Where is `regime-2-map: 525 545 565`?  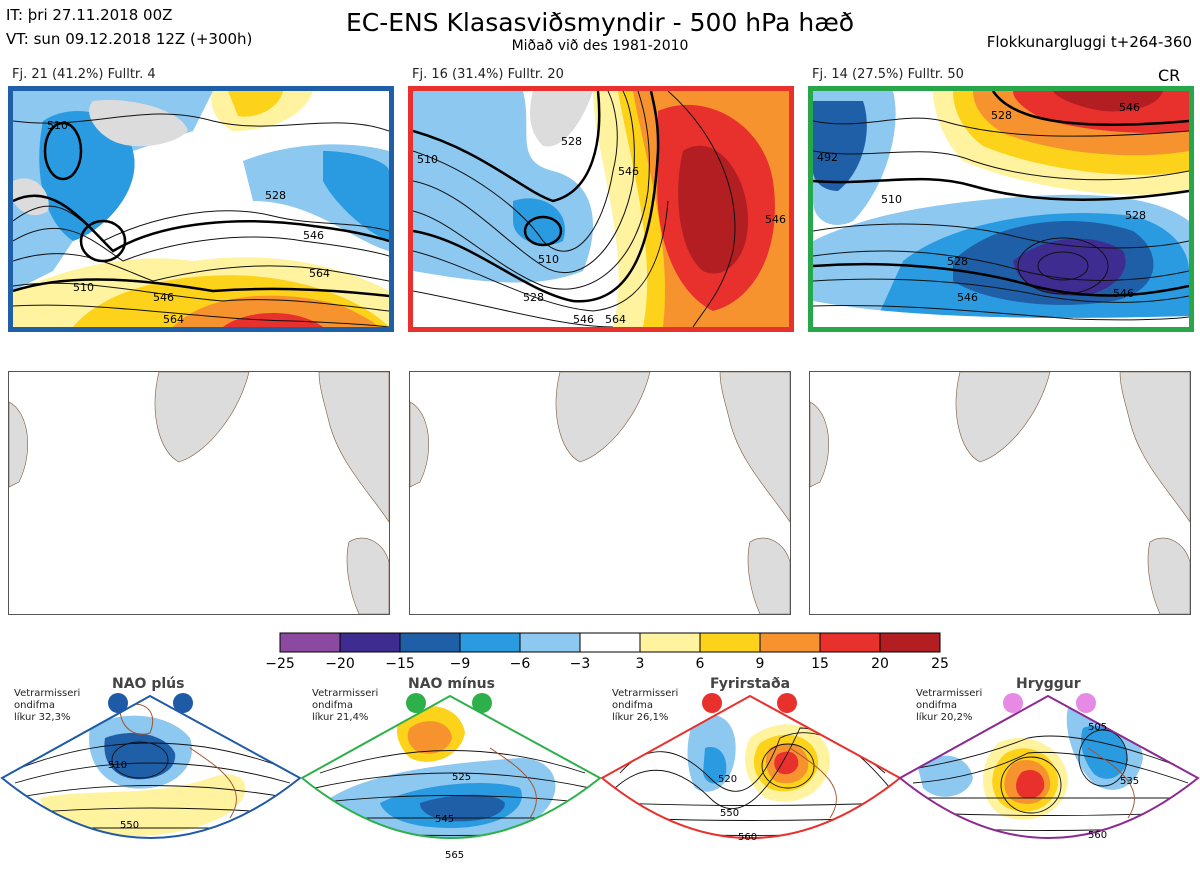 regime-2-map: 525 545 565 is located at coordinates (451, 779).